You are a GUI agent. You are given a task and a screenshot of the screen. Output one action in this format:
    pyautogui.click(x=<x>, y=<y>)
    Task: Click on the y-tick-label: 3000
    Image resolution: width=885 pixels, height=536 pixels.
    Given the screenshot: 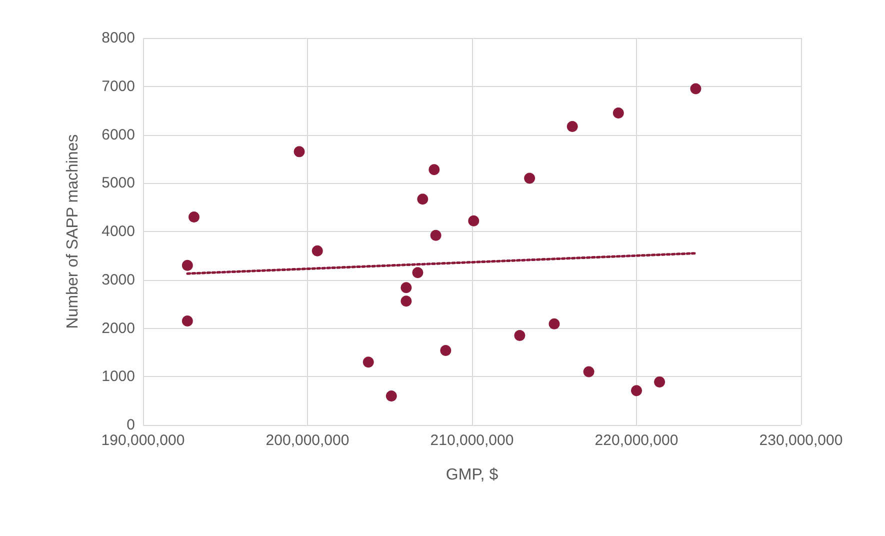 What is the action you would take?
    pyautogui.click(x=118, y=279)
    